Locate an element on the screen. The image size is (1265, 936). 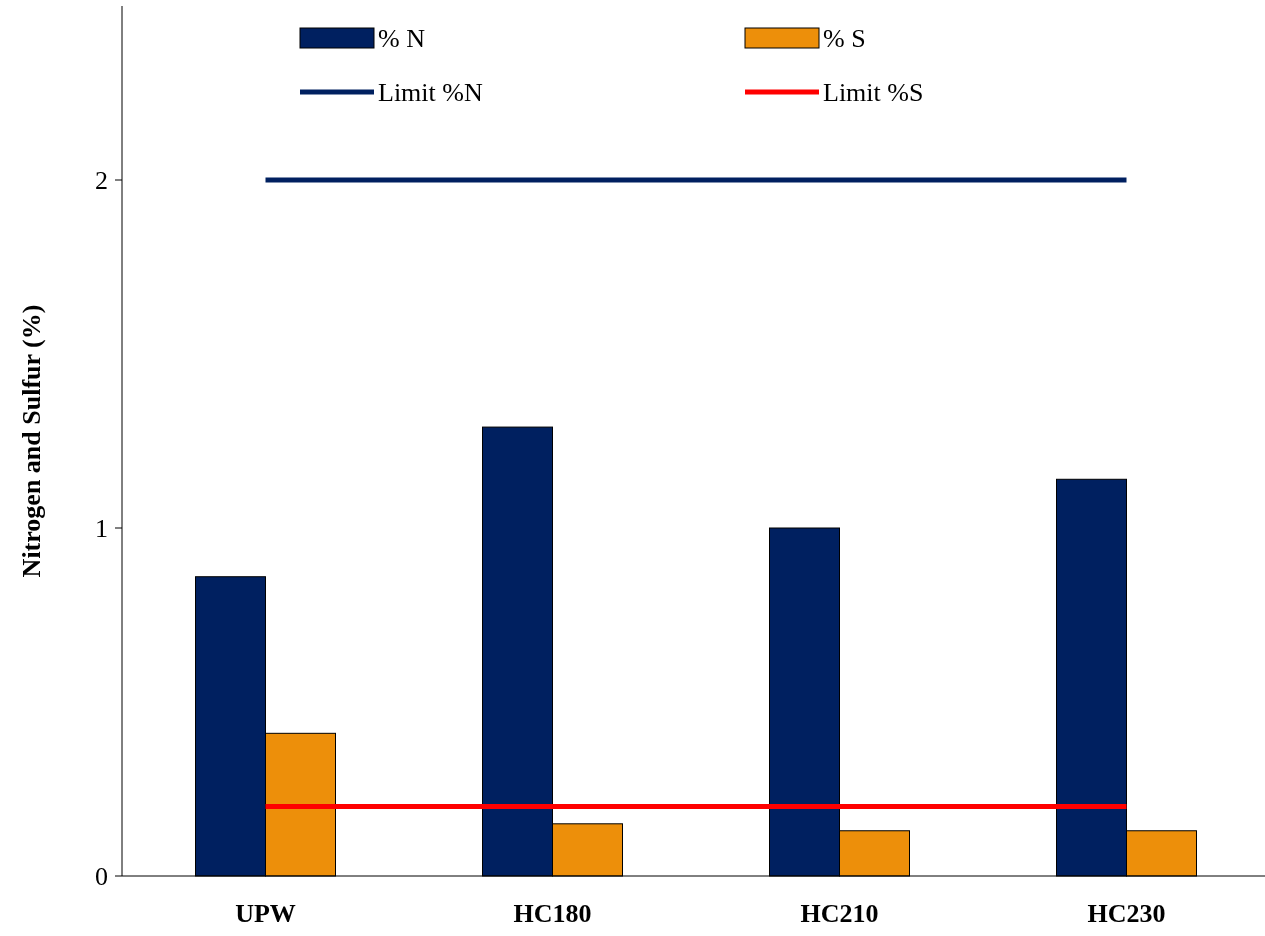
legend-label: Limit %S is located at coordinates (873, 93).